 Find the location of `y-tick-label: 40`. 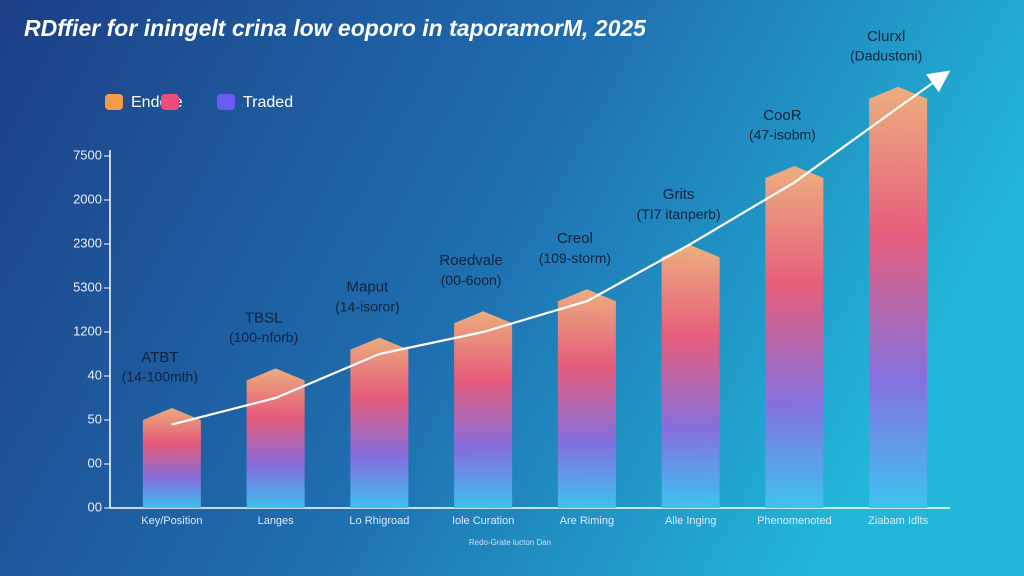

y-tick-label: 40 is located at coordinates (95, 374).